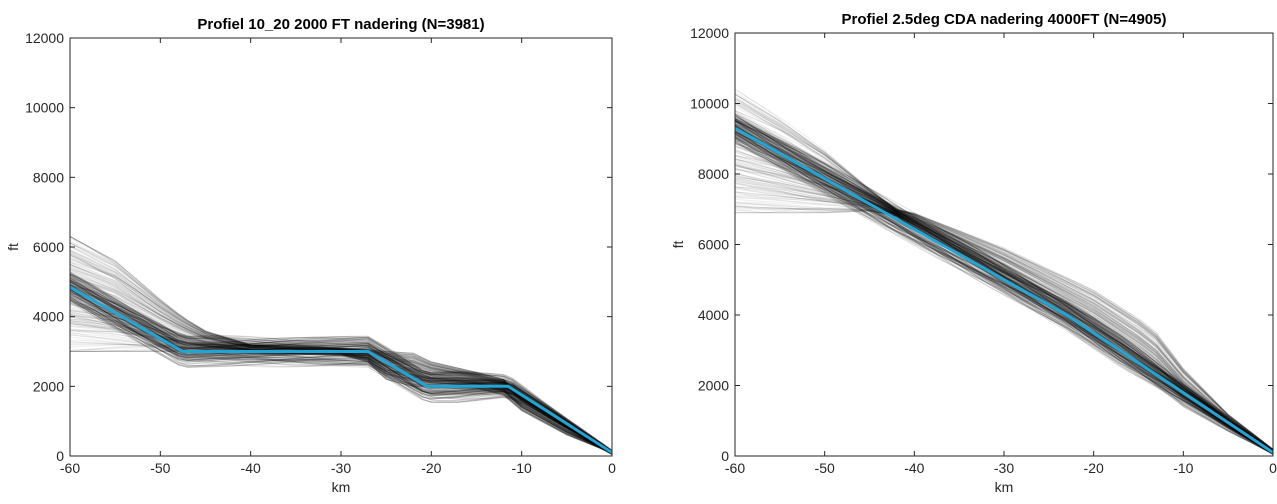 This screenshot has height=504, width=1277. Describe the element at coordinates (825, 468) in the screenshot. I see `x-tick-label: -50` at that location.